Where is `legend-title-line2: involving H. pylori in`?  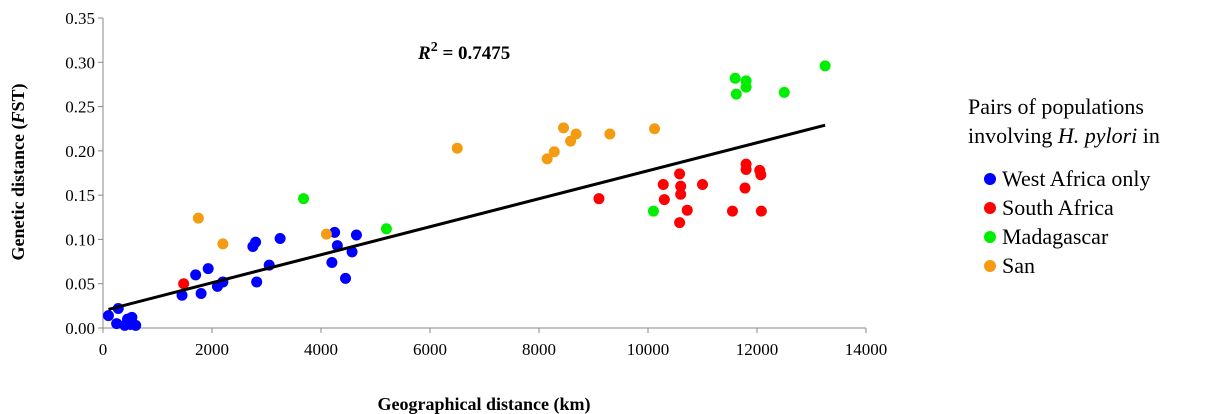
legend-title-line2: involving H. pylori in is located at coordinates (1064, 135).